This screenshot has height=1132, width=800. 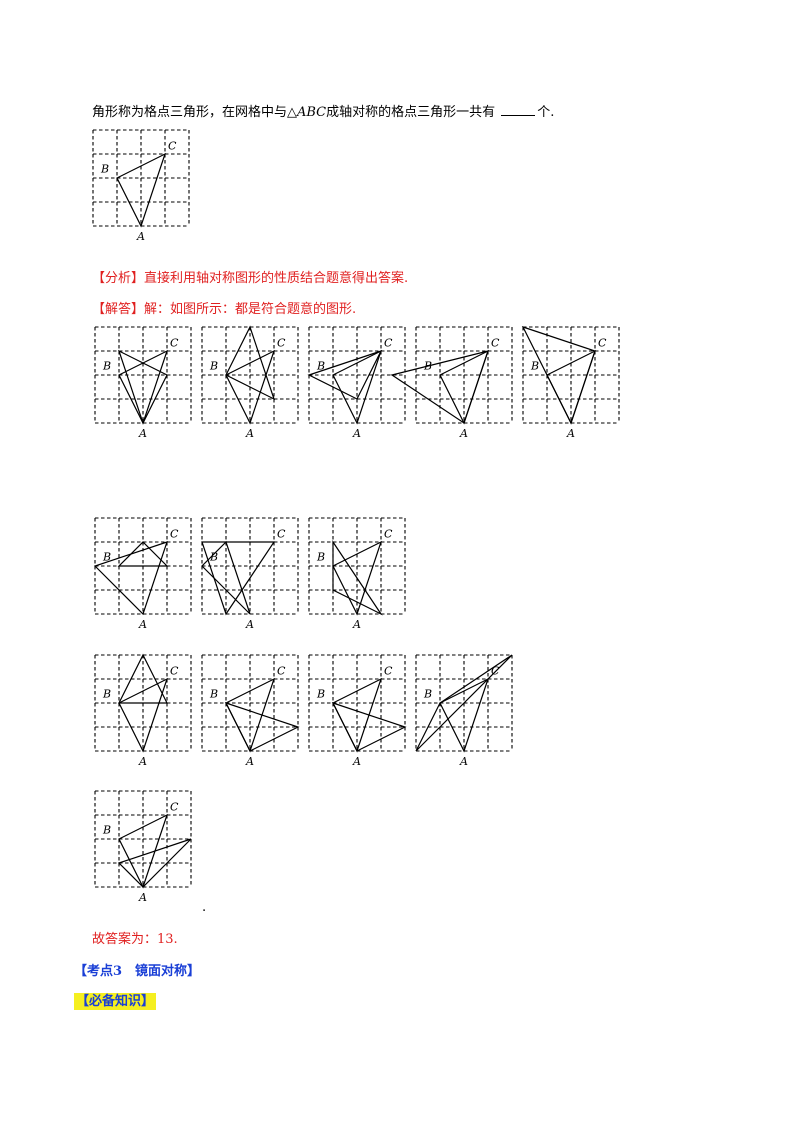 I want to click on analysis-tag: 【分析】, so click(x=118, y=278).